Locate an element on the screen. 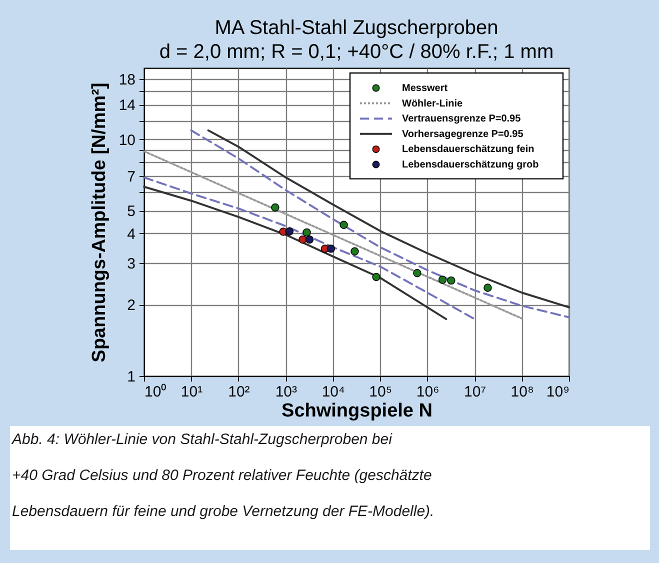 The height and width of the screenshot is (563, 659). y-axis-title: Spannungs-Amplitude [N/mm²] is located at coordinates (99, 222).